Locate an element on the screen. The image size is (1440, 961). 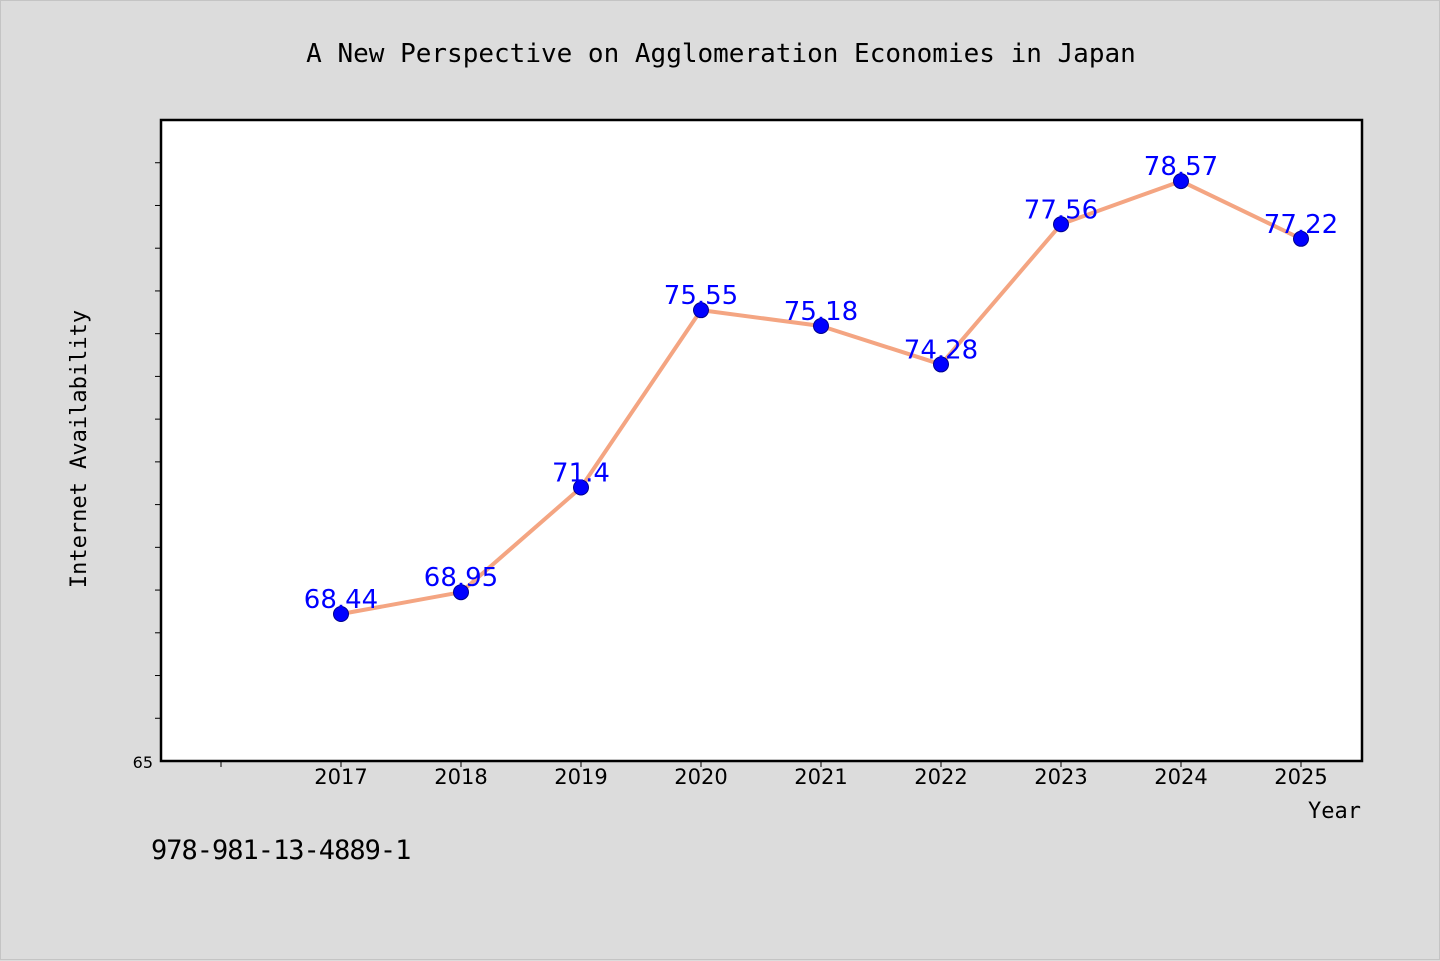
x-tick-label: 2023 is located at coordinates (1060, 777).